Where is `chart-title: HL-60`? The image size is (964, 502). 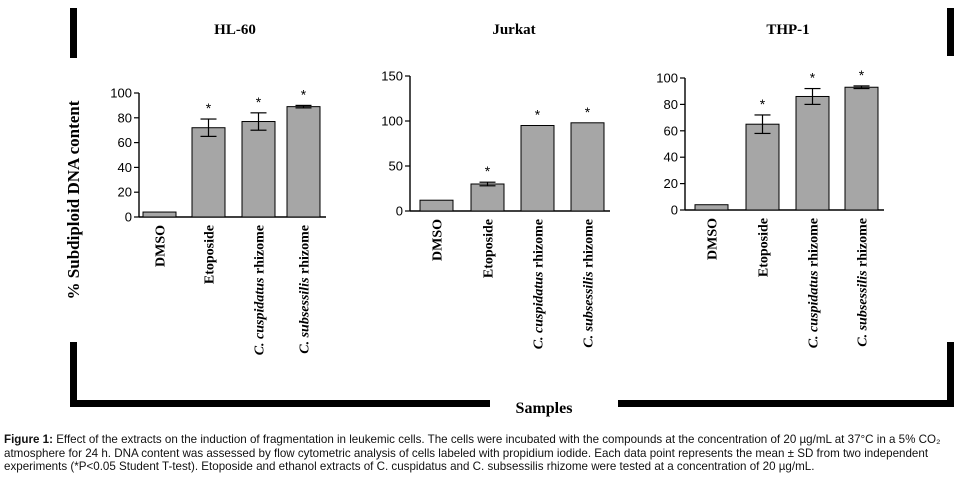 chart-title: HL-60 is located at coordinates (235, 30).